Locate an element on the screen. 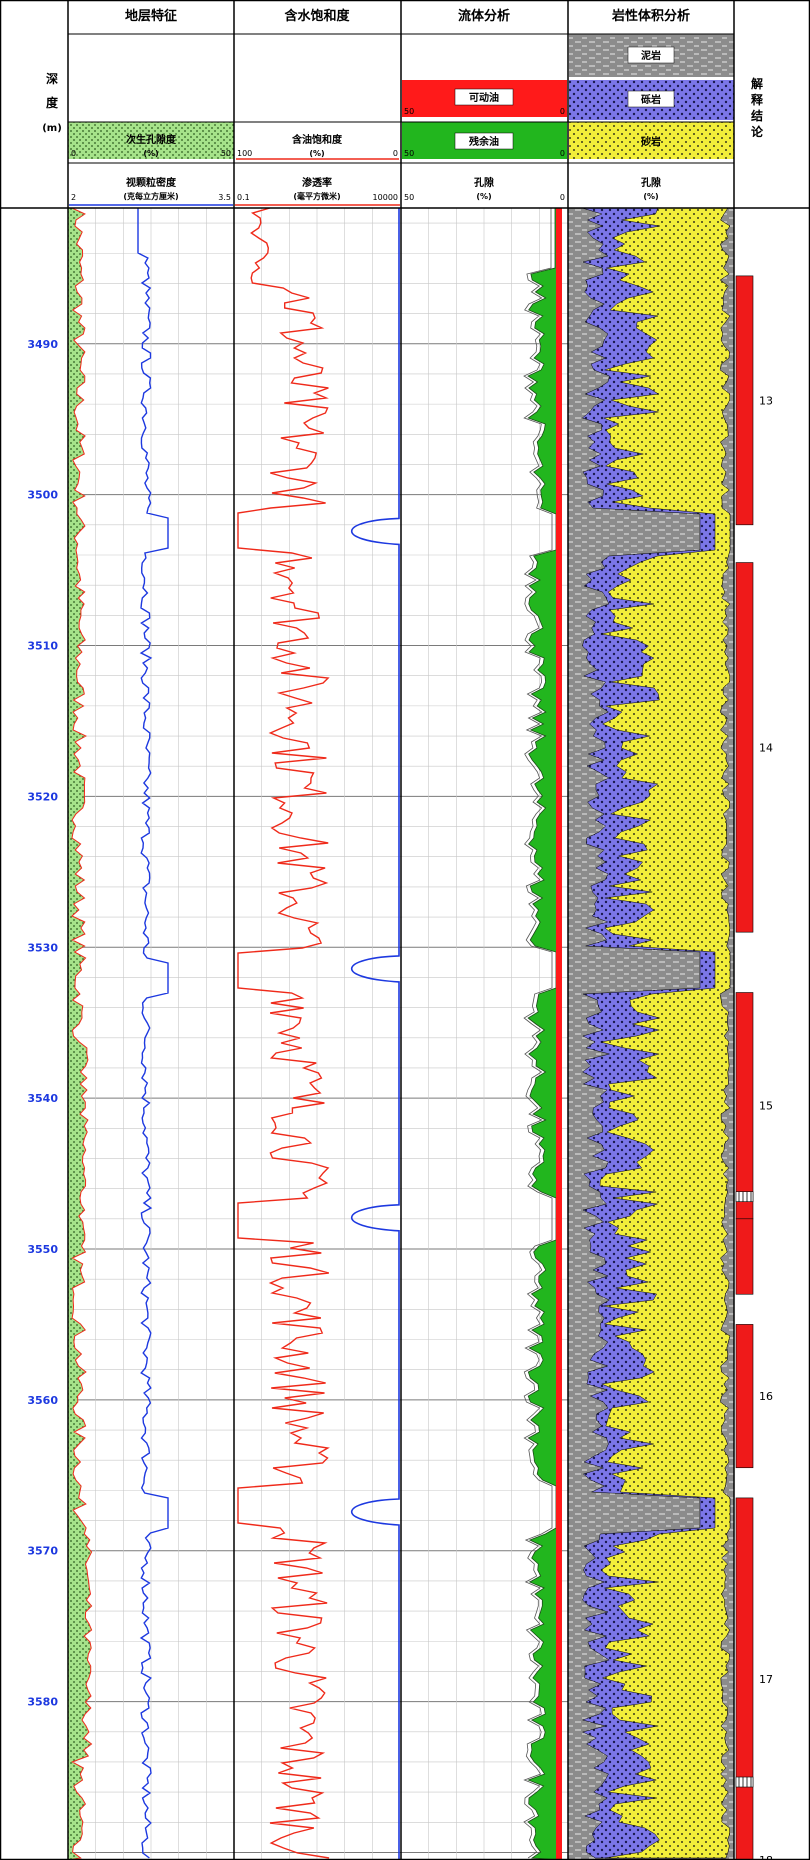 This screenshot has width=810, height=1860. permeability-header-right: 10000 is located at coordinates (385, 197).